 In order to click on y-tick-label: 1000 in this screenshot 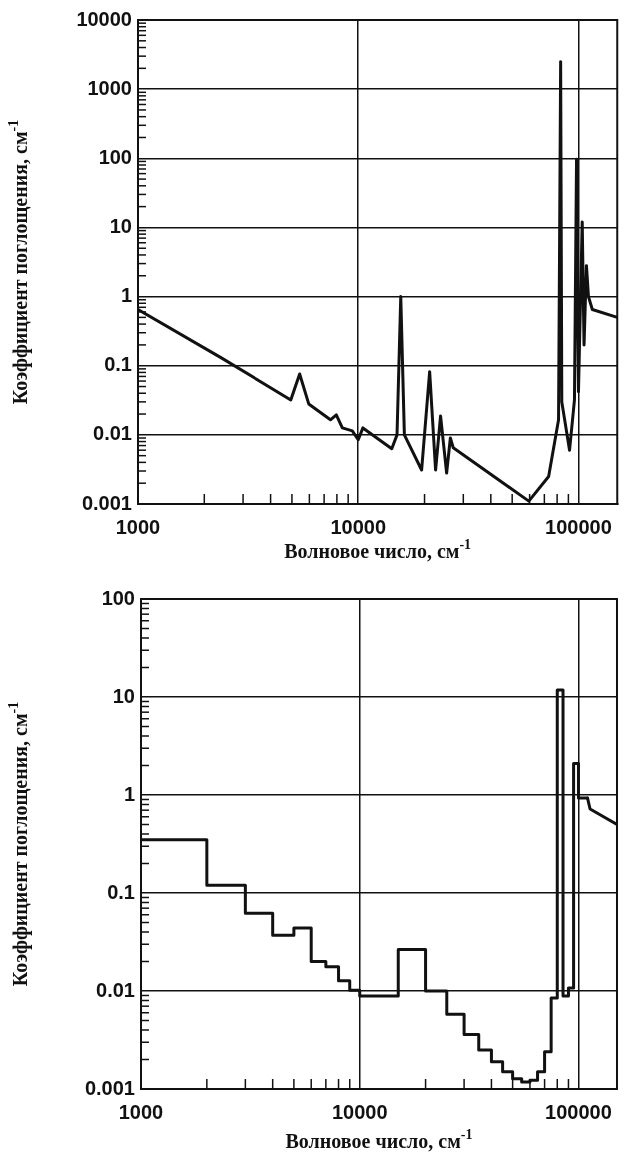, I will do `click(109, 87)`.